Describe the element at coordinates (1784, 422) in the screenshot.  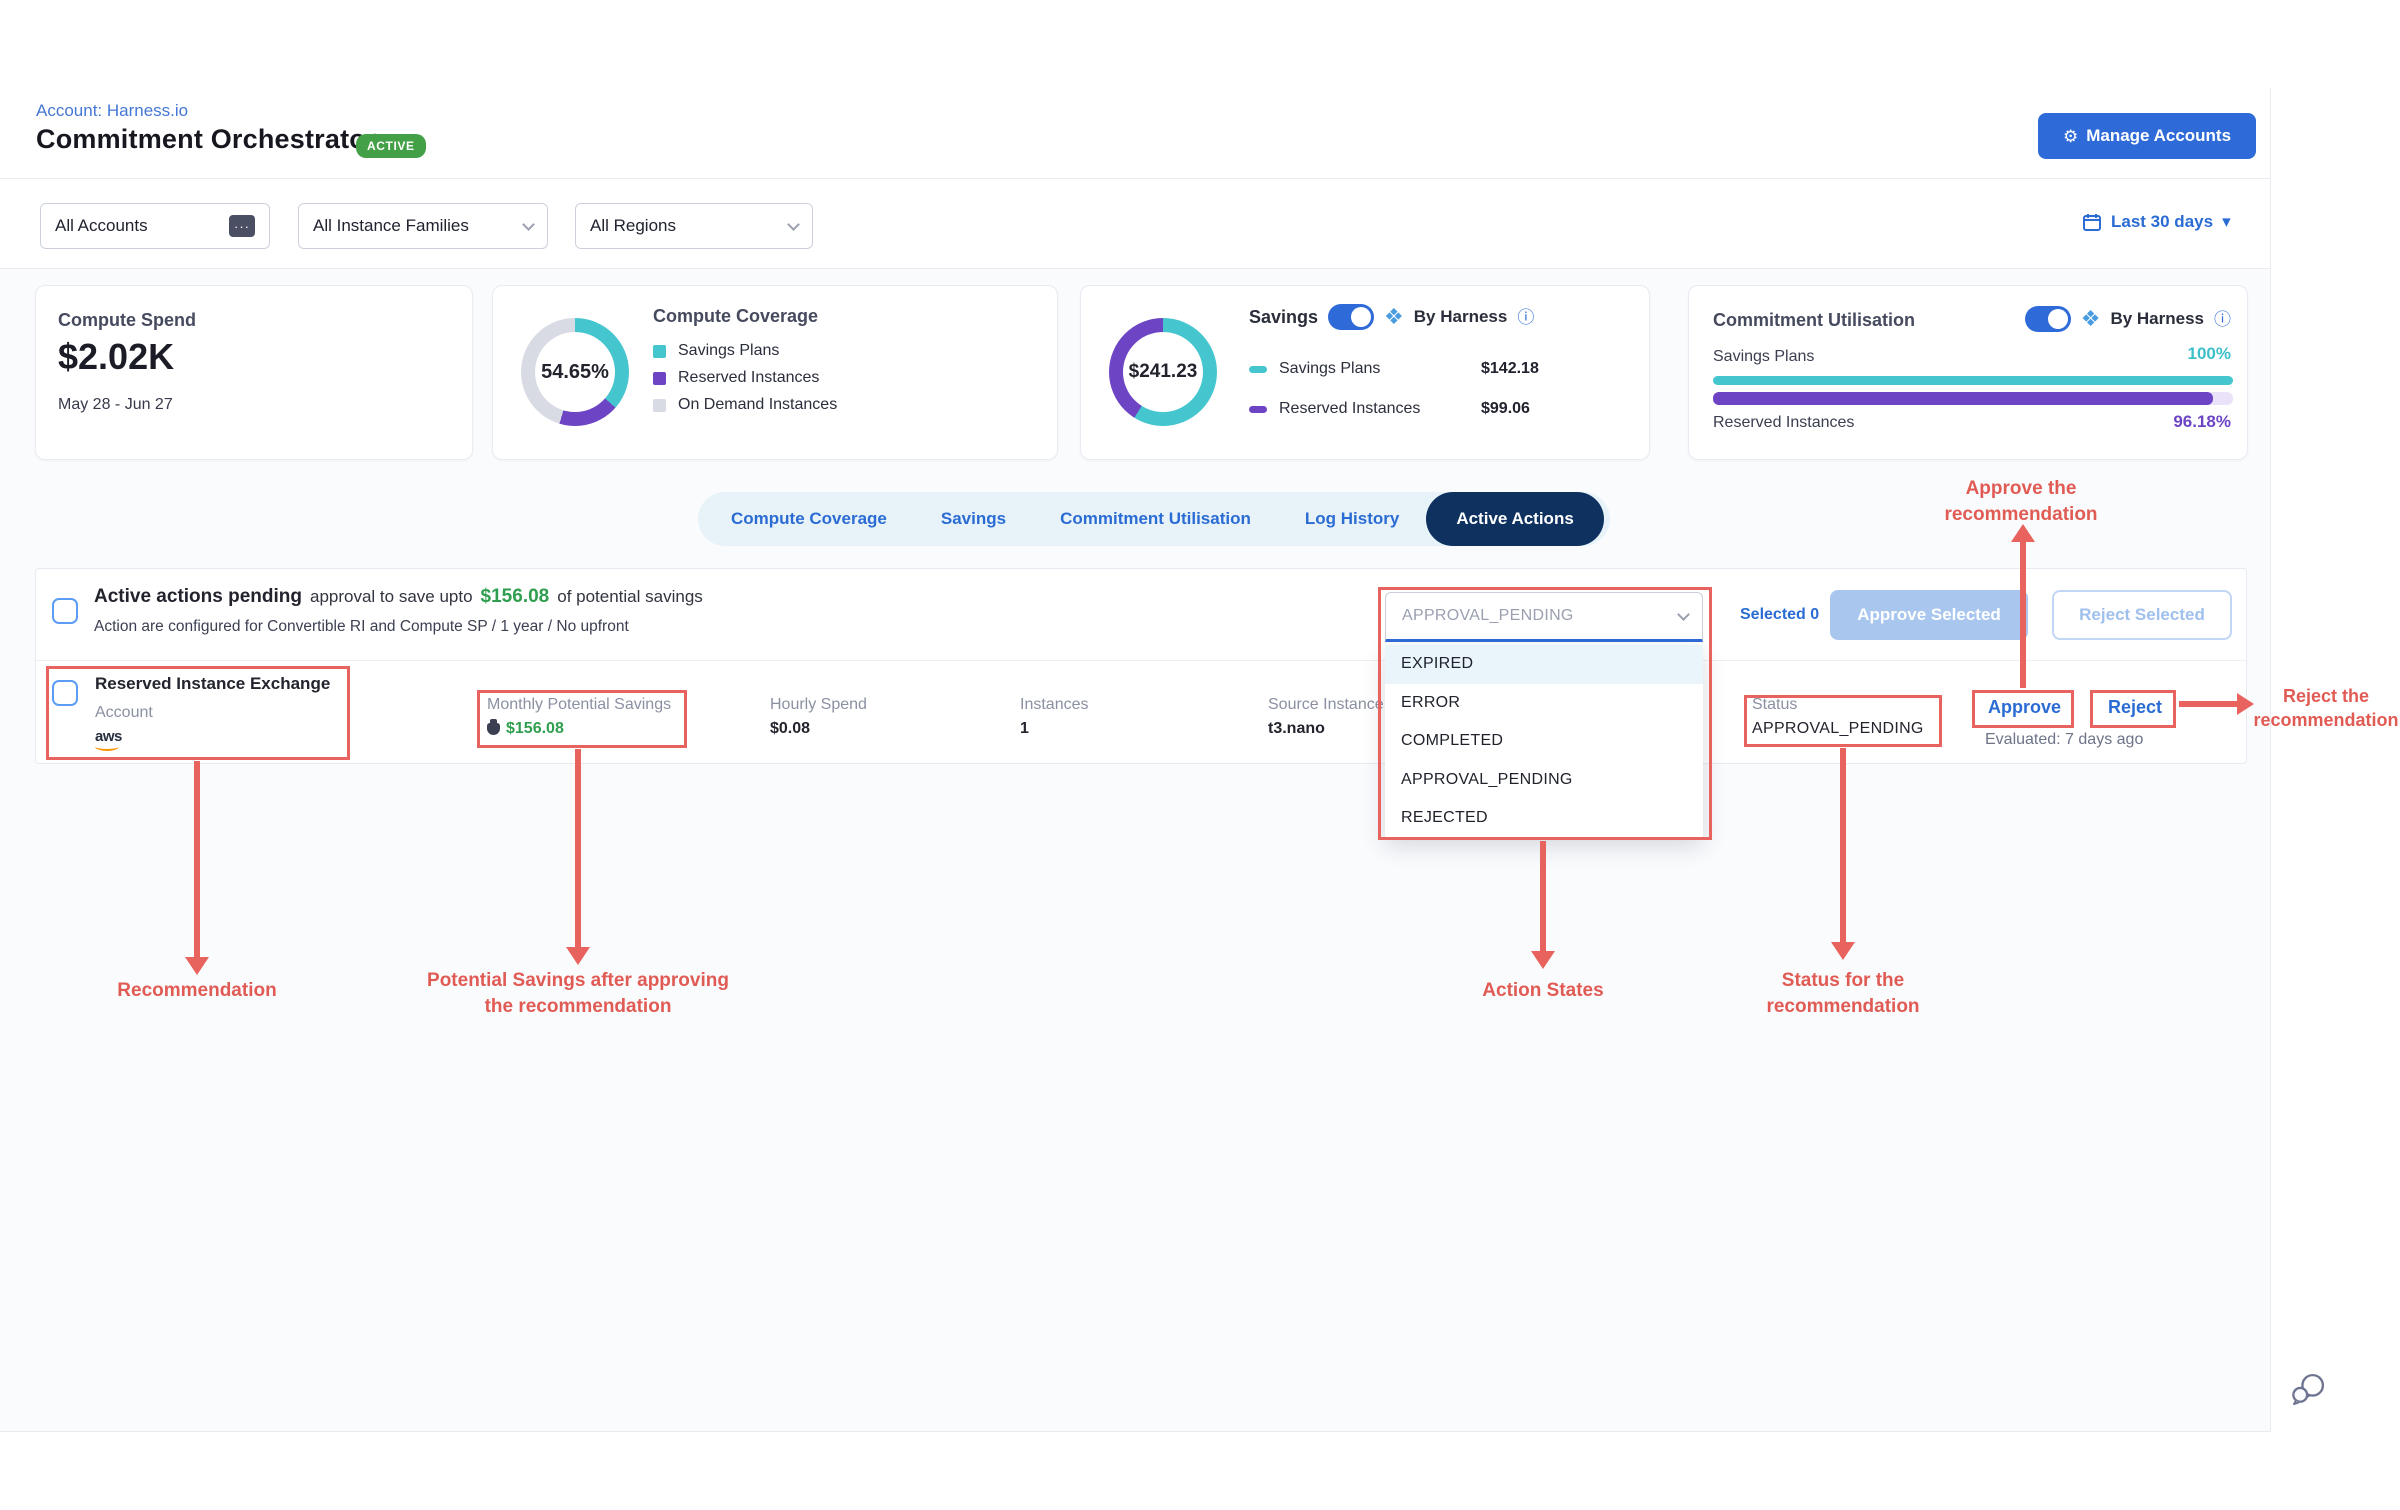
I see `util-row-label: Reserved Instances` at that location.